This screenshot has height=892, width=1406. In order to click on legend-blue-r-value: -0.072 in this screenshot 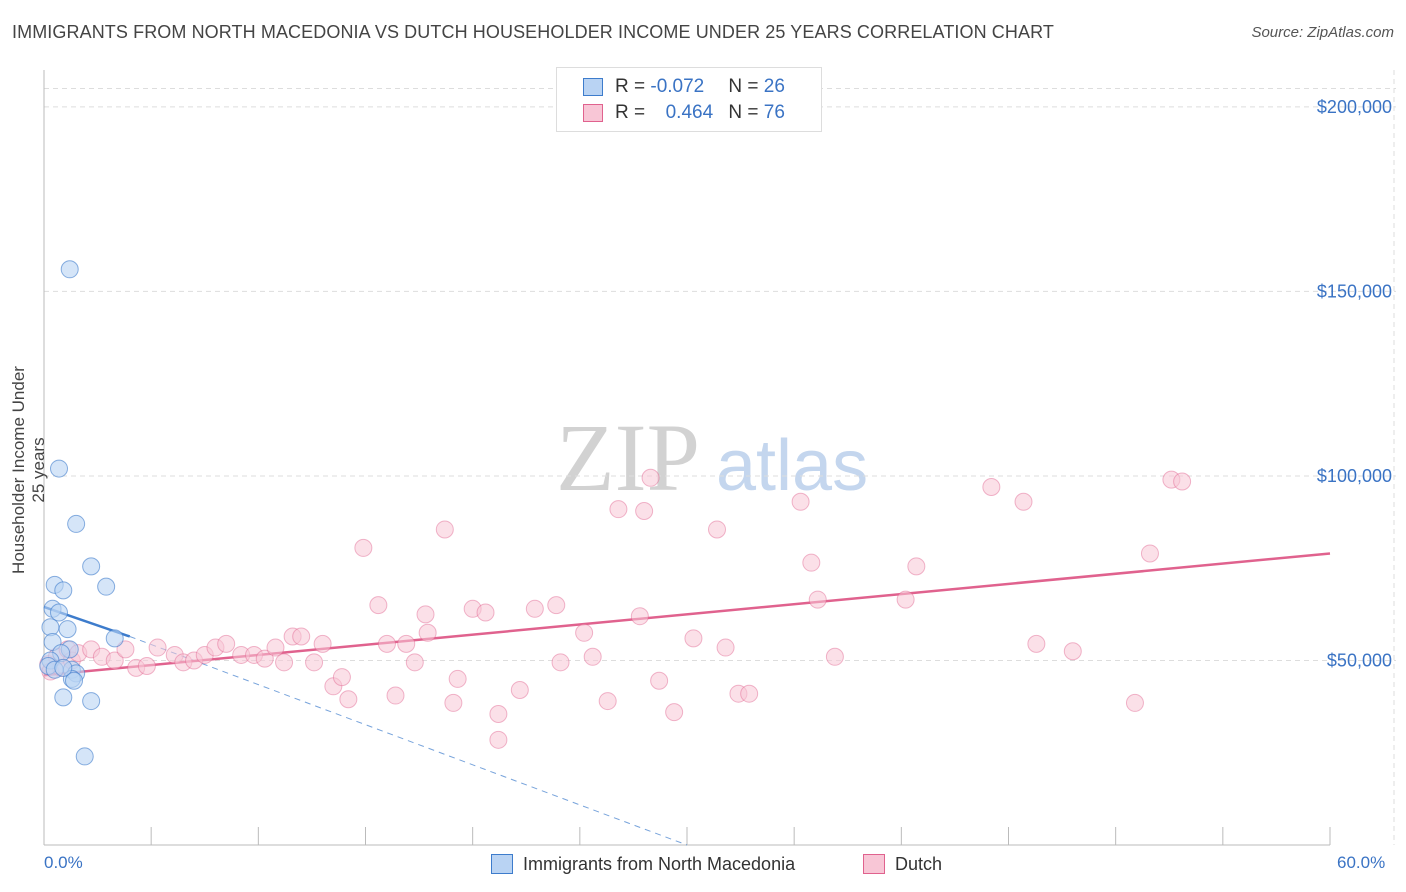, I will do `click(677, 86)`.